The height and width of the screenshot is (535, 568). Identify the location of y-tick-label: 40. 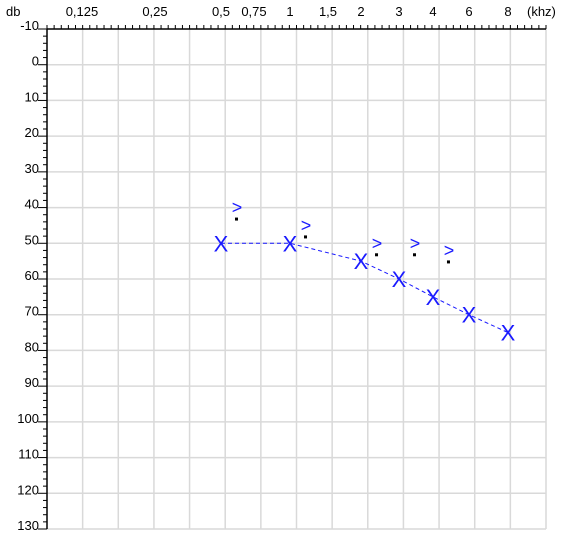
(32, 204).